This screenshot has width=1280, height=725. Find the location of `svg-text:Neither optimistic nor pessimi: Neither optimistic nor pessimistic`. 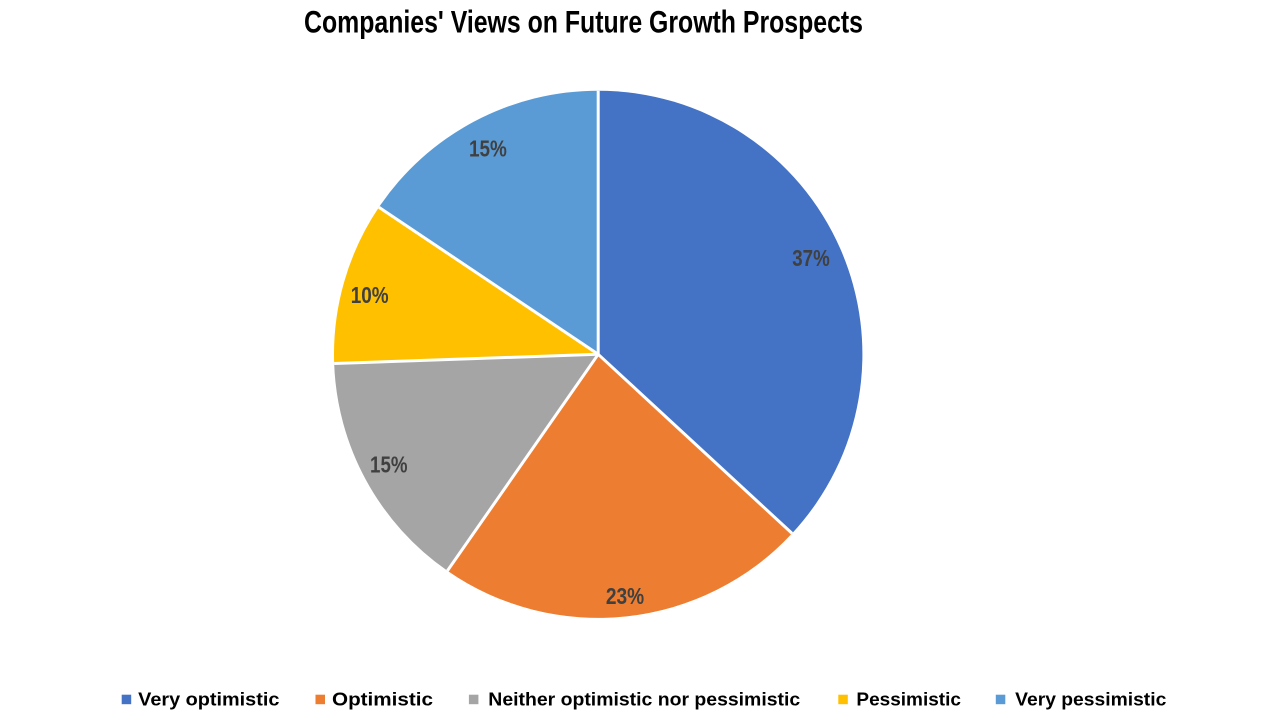

svg-text:Neither optimistic nor pessimi: Neither optimistic nor pessimistic is located at coordinates (644, 699).